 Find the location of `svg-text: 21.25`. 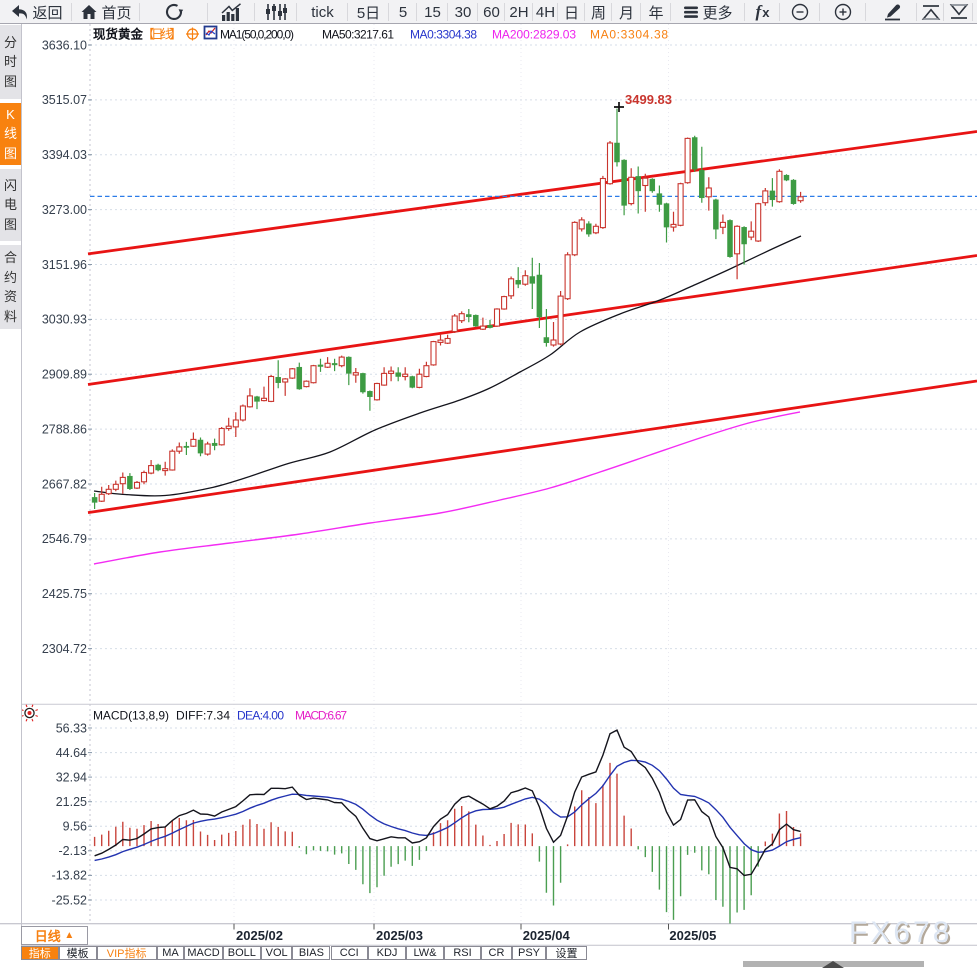

svg-text: 21.25 is located at coordinates (71, 802).